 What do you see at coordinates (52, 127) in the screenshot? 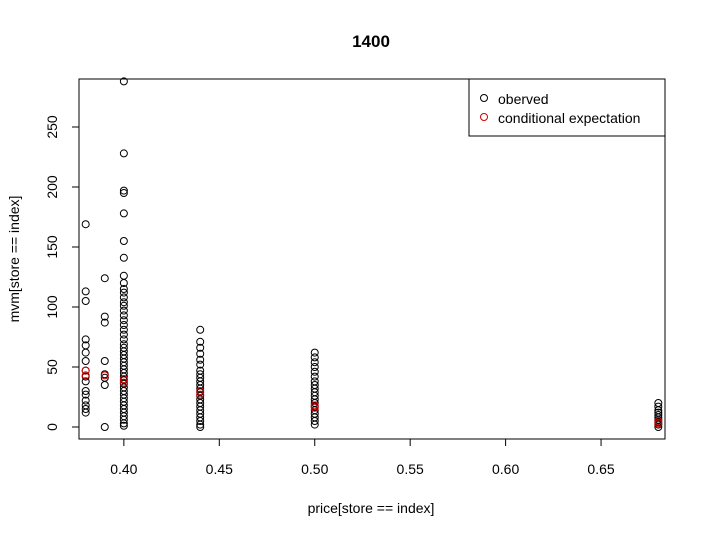
I see `y-tick-label: 250` at bounding box center [52, 127].